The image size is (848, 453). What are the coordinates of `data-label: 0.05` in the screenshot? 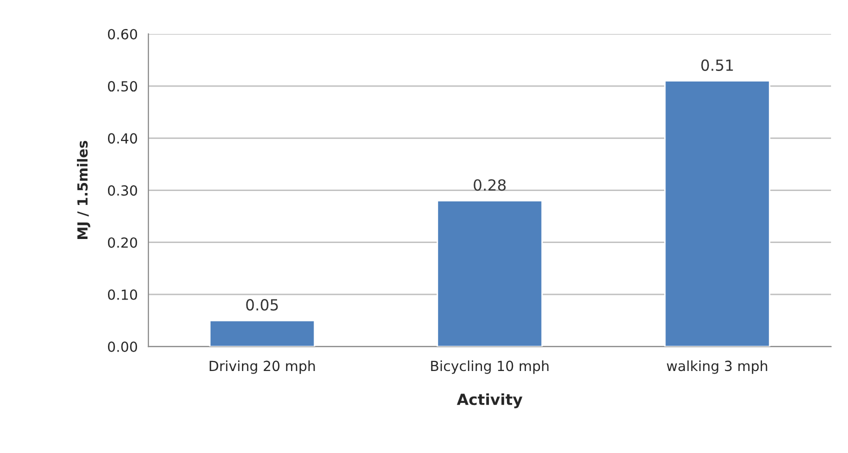 It's located at (262, 305).